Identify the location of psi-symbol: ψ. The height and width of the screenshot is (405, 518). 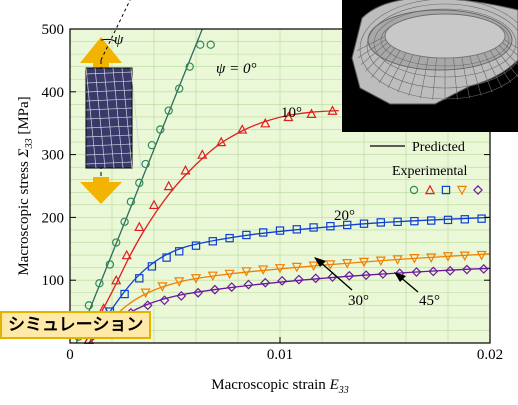
(119, 40).